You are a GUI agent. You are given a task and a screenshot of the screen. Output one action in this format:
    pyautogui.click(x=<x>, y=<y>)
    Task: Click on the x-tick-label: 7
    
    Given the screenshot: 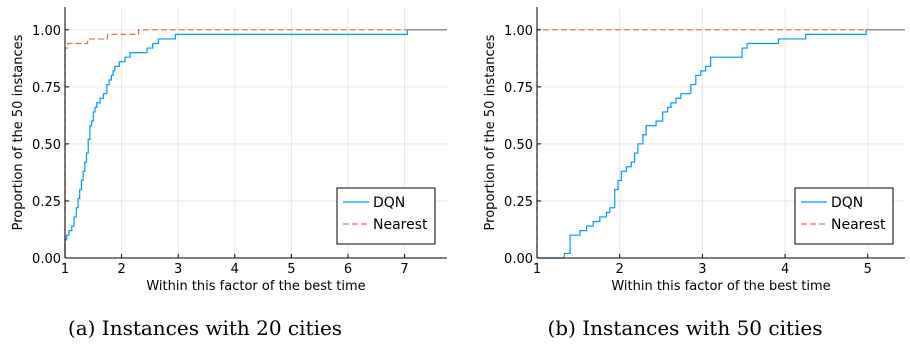 What is the action you would take?
    pyautogui.click(x=404, y=269)
    